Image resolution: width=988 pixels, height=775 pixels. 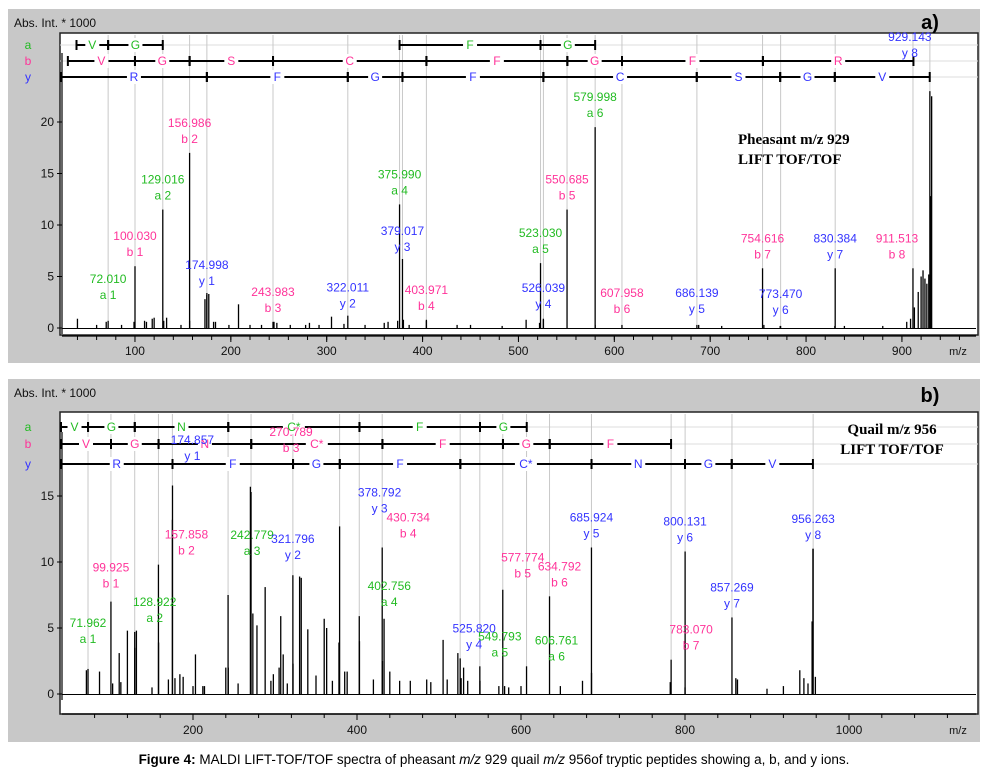 What do you see at coordinates (108, 279) in the screenshot?
I see `peak-mz-label: 72.010` at bounding box center [108, 279].